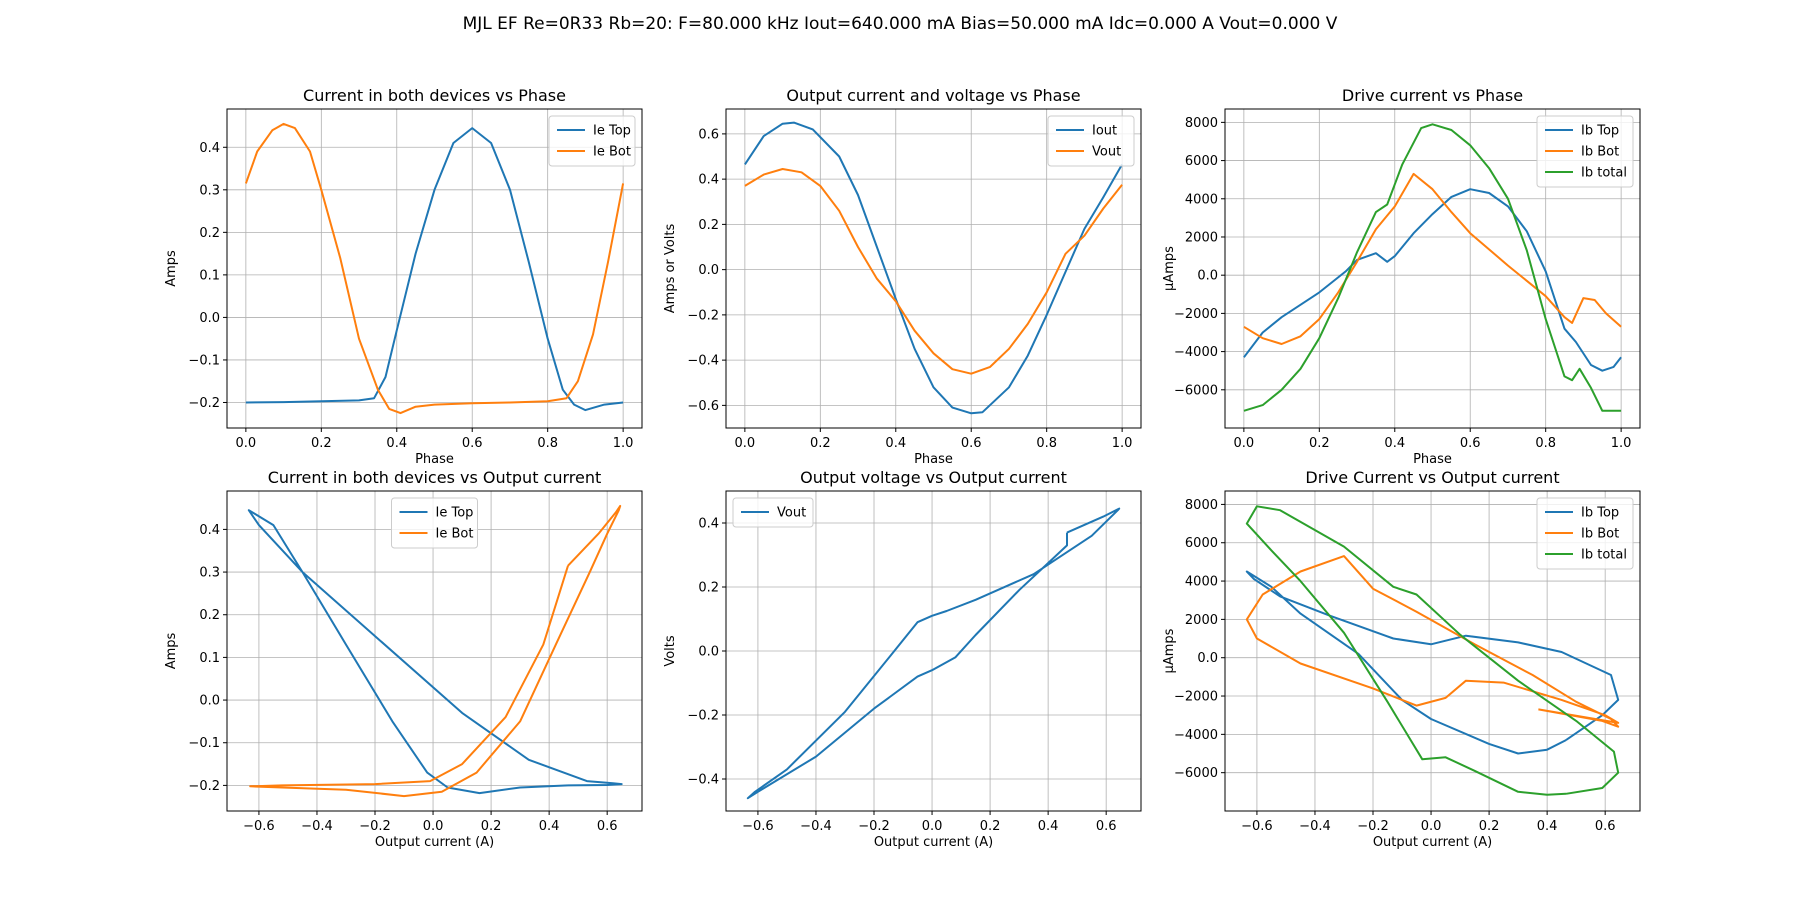 The width and height of the screenshot is (1800, 900). Describe the element at coordinates (1196, 735) in the screenshot. I see `y-tick-label: −4000` at that location.